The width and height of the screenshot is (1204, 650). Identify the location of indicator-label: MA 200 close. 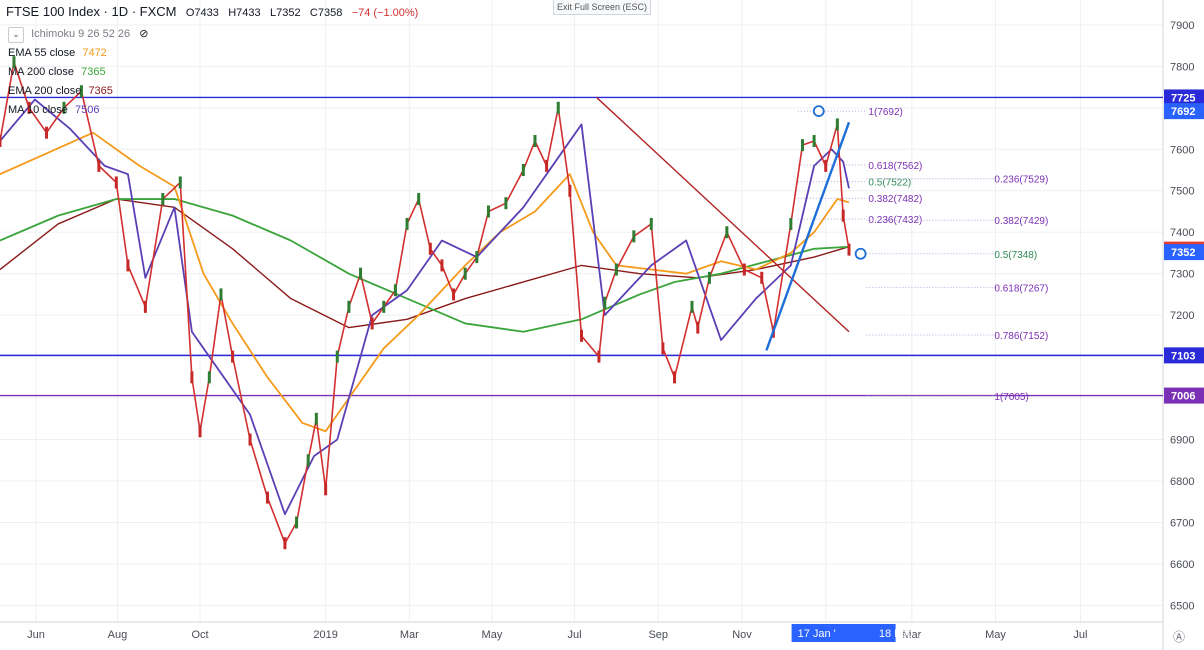
(41, 72).